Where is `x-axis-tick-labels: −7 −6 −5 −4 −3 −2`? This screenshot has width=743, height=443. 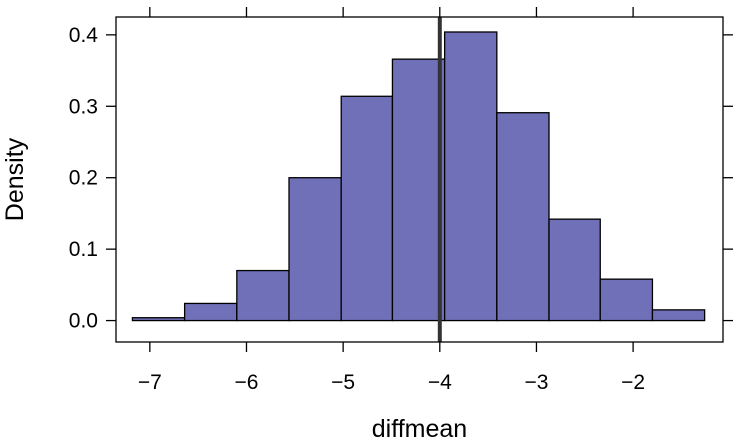
x-axis-tick-labels: −7 −6 −5 −4 −3 −2 is located at coordinates (391, 382).